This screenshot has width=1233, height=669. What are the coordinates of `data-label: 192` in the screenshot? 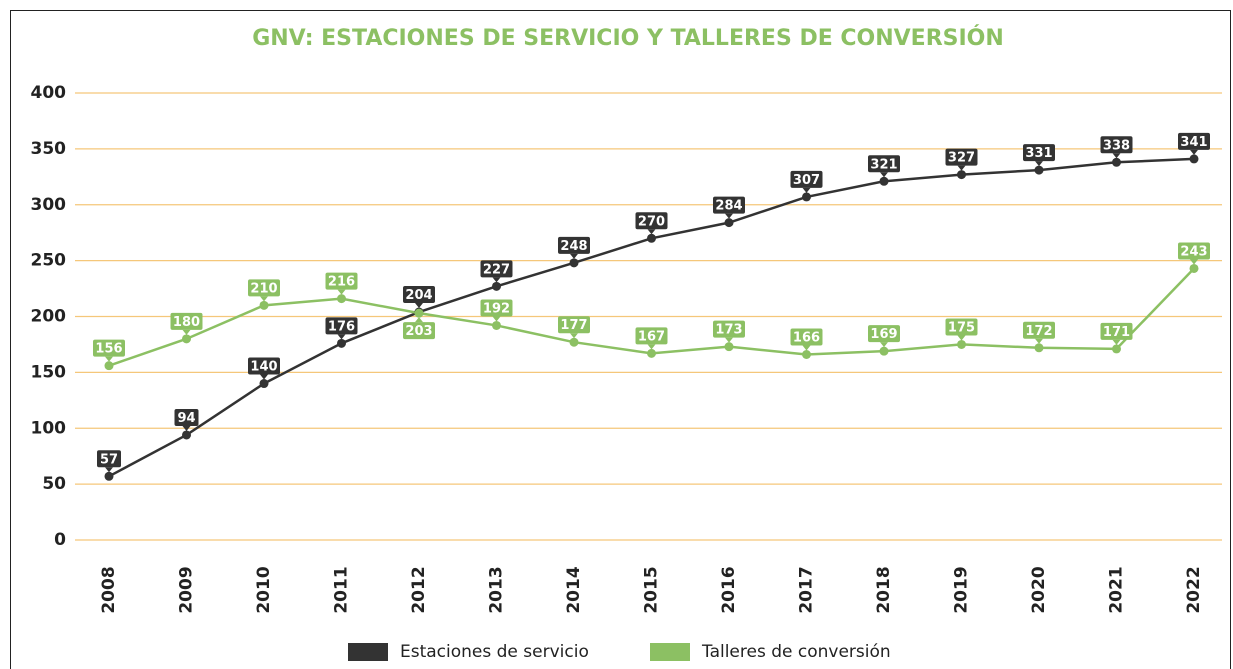 It's located at (496, 310).